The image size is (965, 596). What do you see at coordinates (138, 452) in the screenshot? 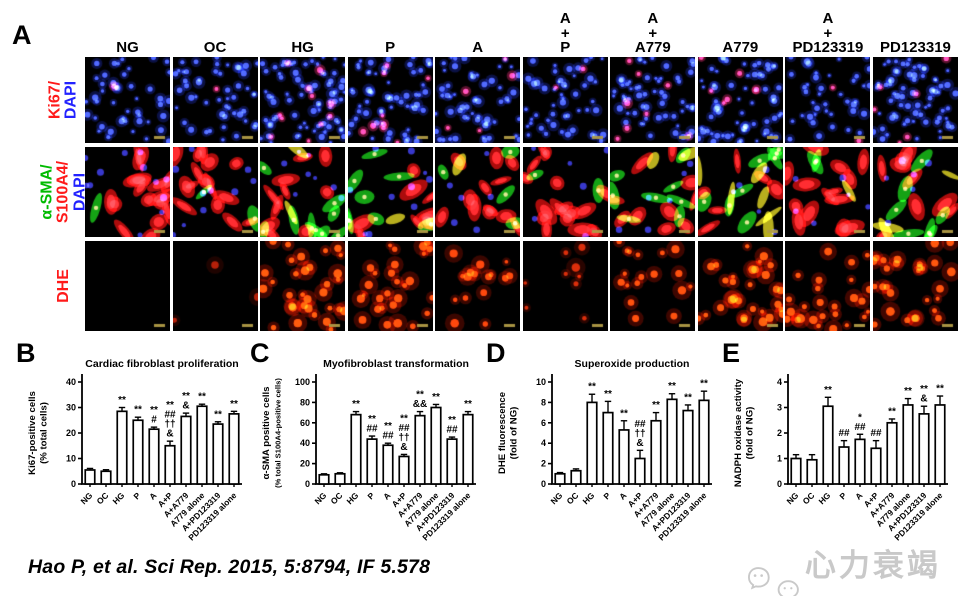
I see `bar-b-P` at bounding box center [138, 452].